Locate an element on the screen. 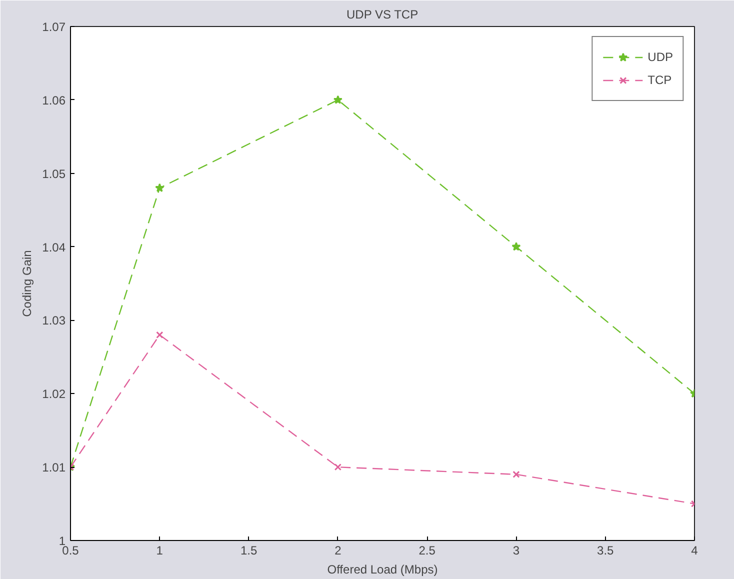 The height and width of the screenshot is (579, 734). x-tick-label: 0.5 is located at coordinates (71, 551).